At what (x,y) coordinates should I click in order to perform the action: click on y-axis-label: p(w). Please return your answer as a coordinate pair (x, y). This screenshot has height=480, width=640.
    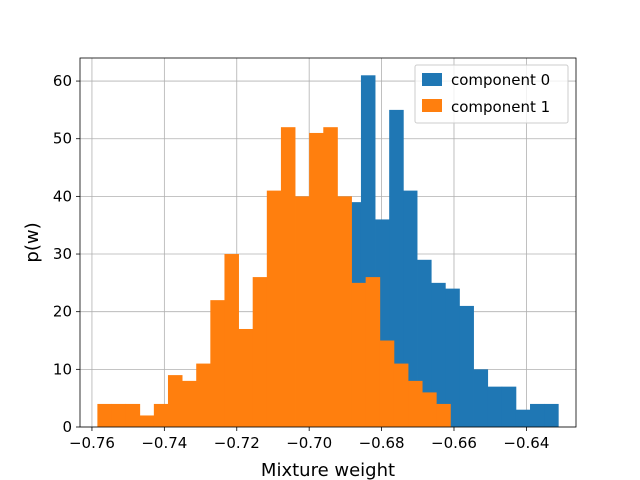
    Looking at the image, I should click on (32, 242).